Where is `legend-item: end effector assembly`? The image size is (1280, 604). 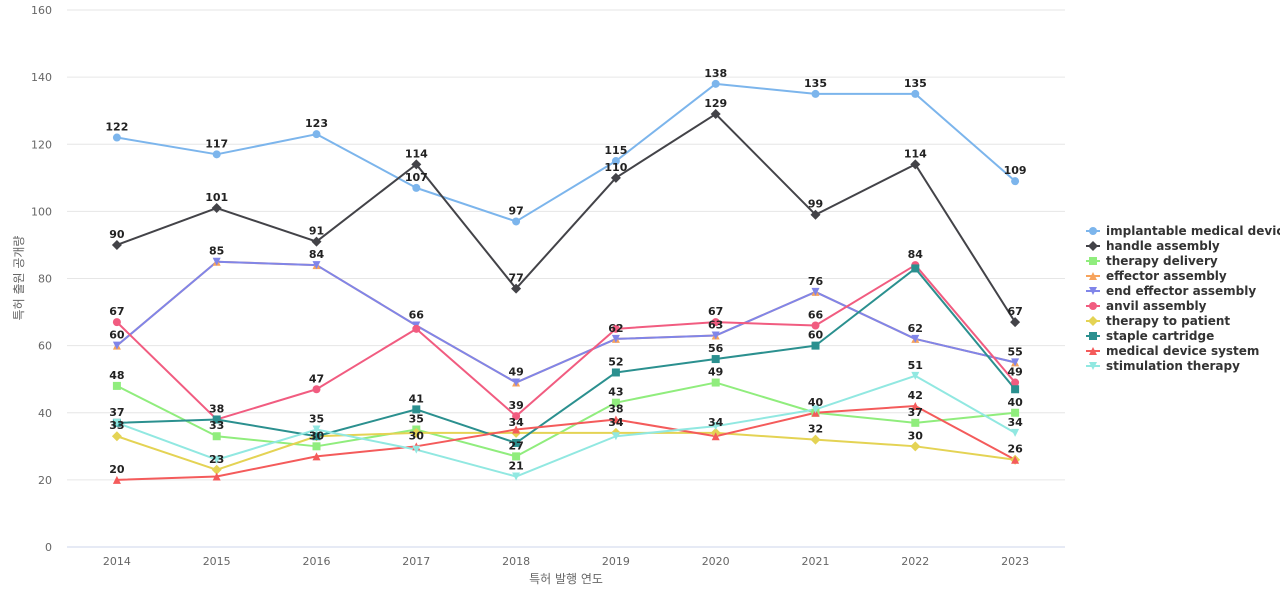 legend-item: end effector assembly is located at coordinates (1171, 291).